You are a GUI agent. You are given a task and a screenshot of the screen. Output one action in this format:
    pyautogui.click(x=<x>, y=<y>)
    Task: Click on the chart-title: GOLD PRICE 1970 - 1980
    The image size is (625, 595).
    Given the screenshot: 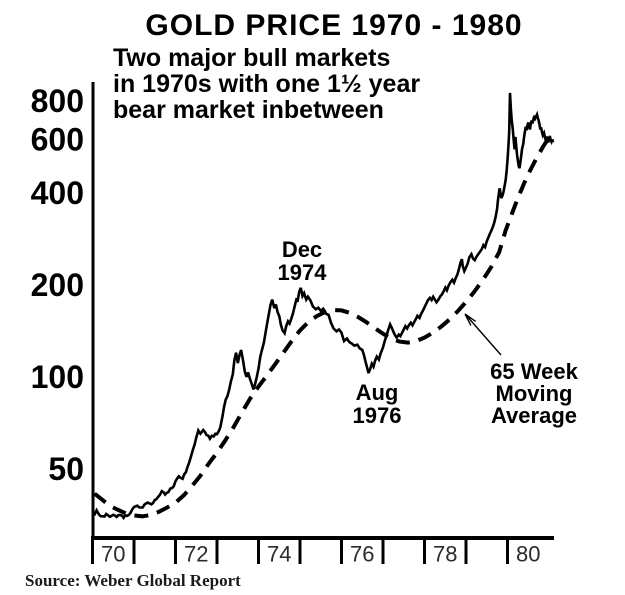 What is the action you would take?
    pyautogui.click(x=333, y=25)
    